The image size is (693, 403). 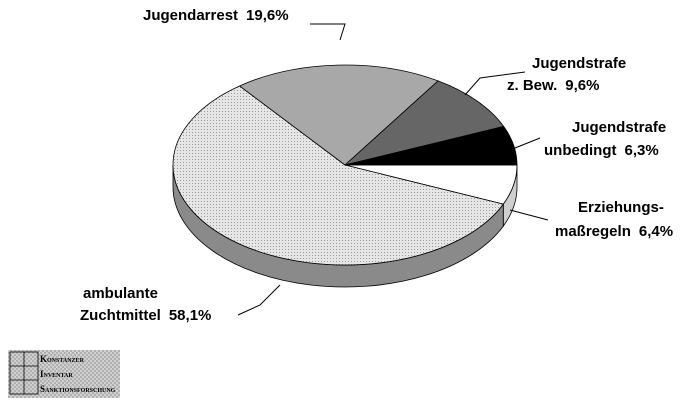 What do you see at coordinates (267, 15) in the screenshot?
I see `value-label: 19,6%` at bounding box center [267, 15].